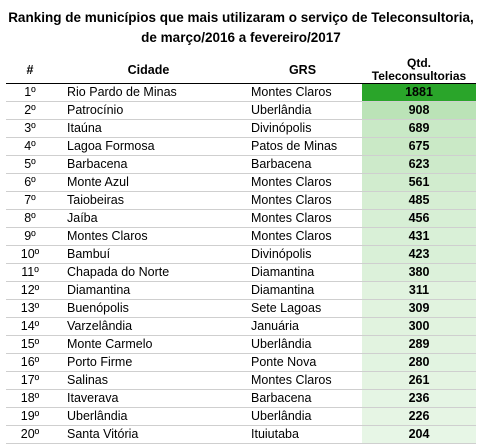 This screenshot has height=444, width=482. What do you see at coordinates (241, 344) in the screenshot?
I see `table-row: 15º Monte Carmelo Uberlândia 289` at bounding box center [241, 344].